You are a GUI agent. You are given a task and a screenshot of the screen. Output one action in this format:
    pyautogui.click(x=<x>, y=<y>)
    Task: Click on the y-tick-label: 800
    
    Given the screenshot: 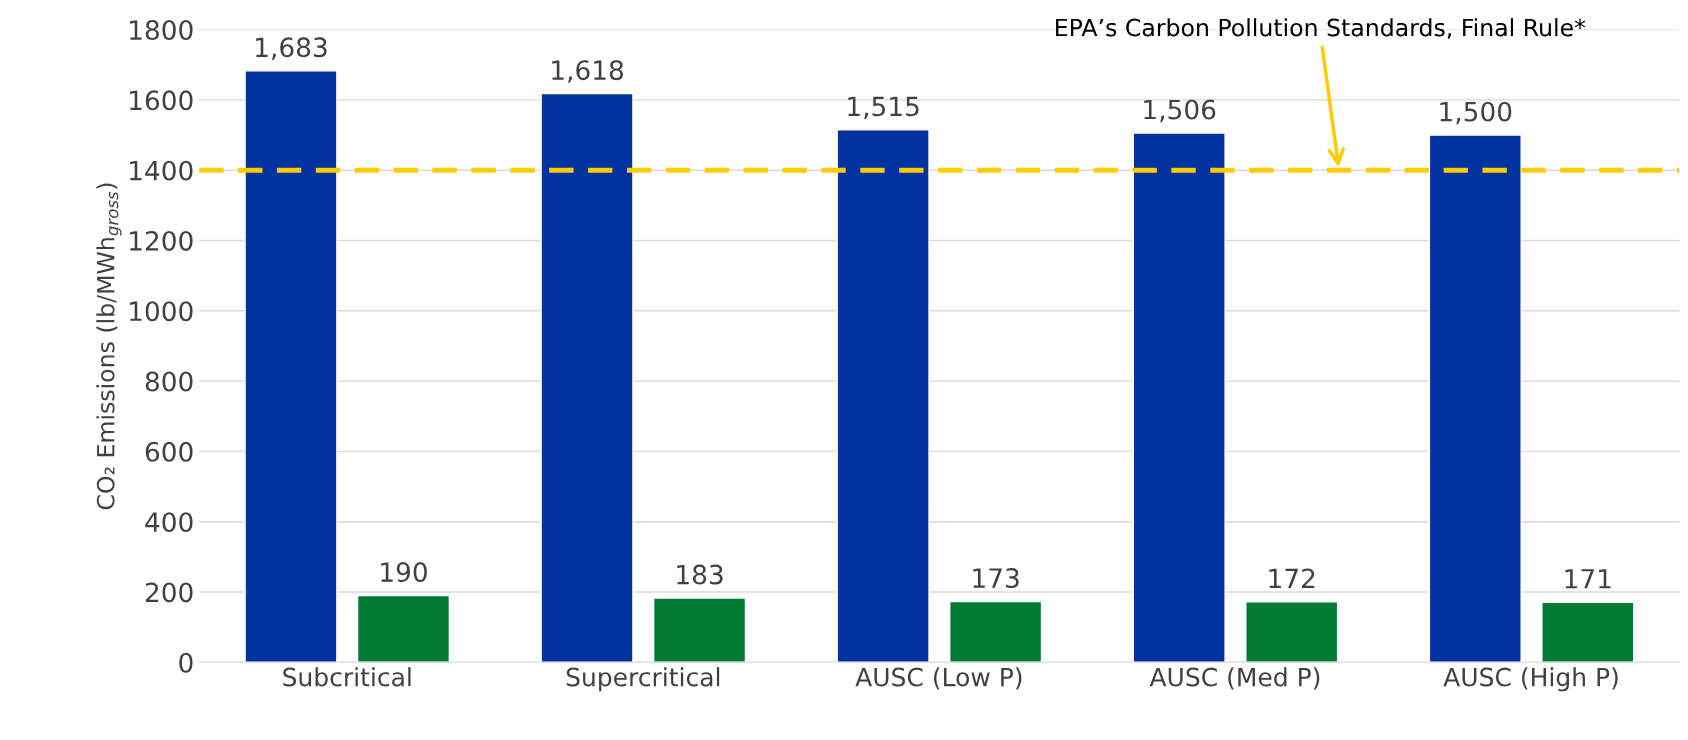 What is the action you would take?
    pyautogui.click(x=169, y=381)
    